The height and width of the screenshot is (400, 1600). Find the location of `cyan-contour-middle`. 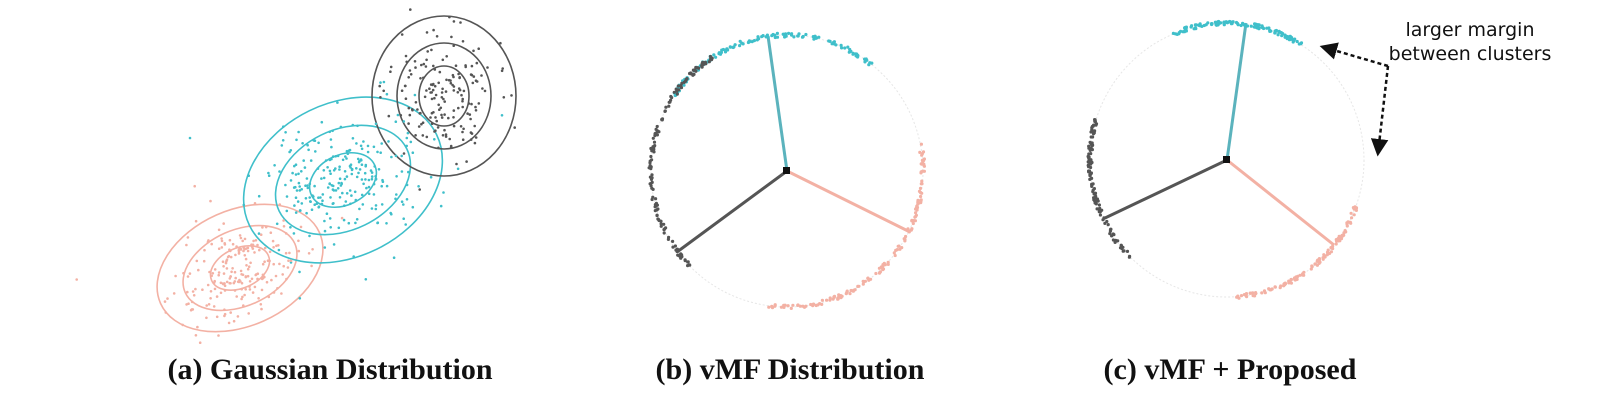

cyan-contour-middle is located at coordinates (343, 180).